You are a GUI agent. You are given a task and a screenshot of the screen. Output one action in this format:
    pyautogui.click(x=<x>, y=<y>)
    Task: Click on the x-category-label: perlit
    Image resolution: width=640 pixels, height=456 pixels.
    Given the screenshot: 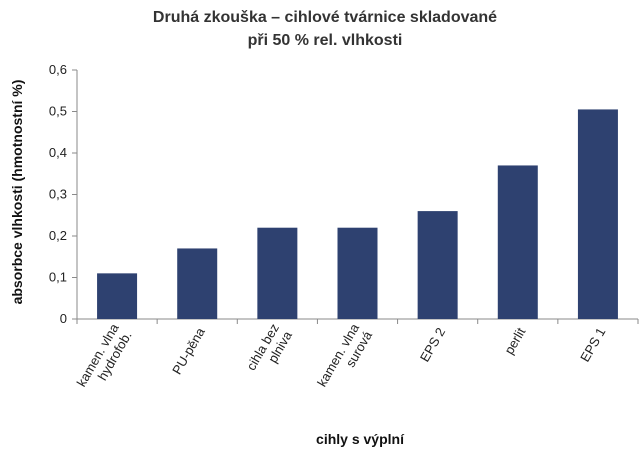 What is the action you would take?
    pyautogui.click(x=514, y=341)
    